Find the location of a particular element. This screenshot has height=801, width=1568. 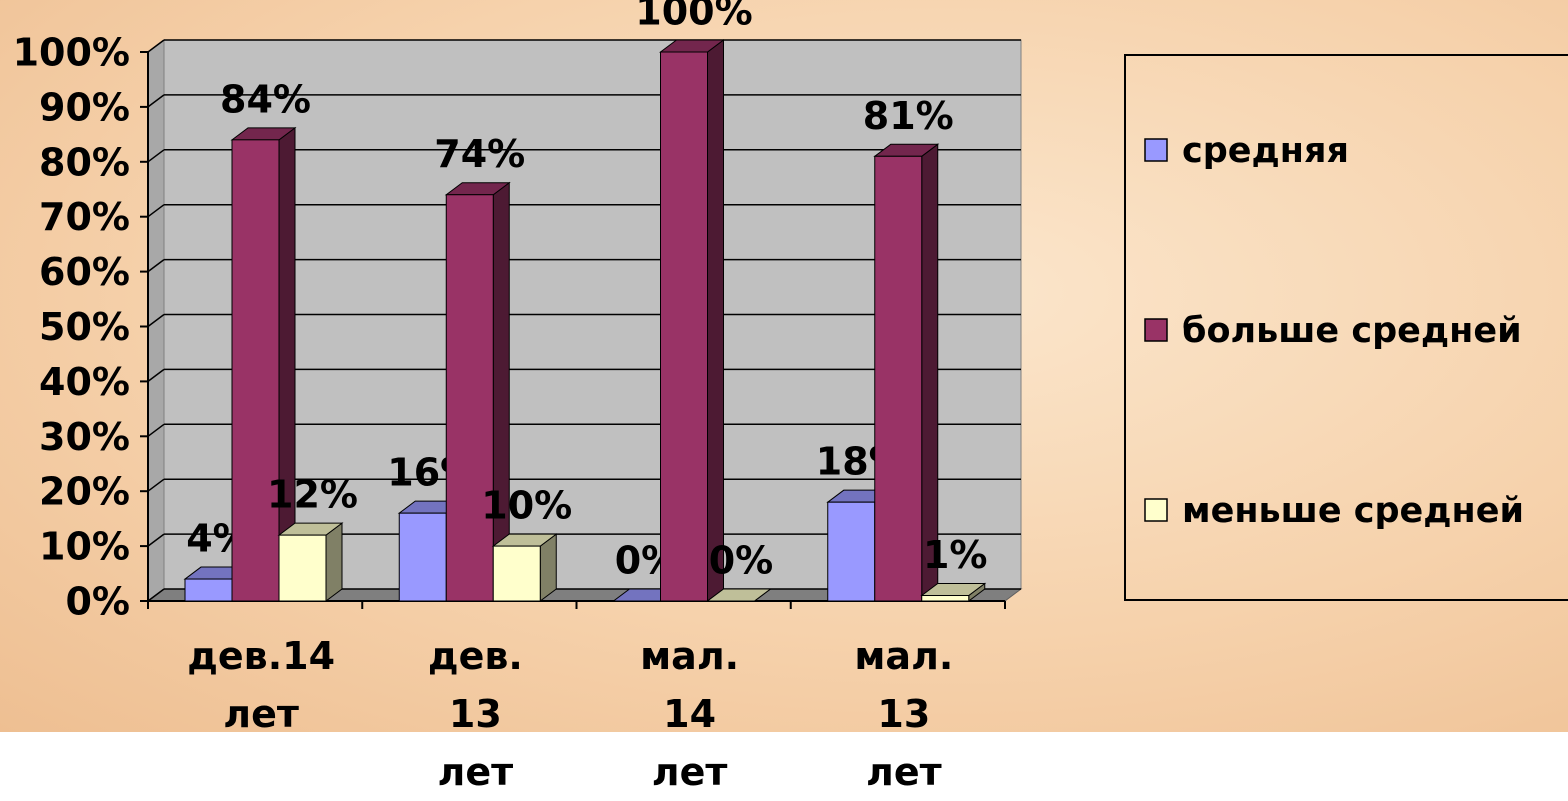

value-label: 1% is located at coordinates (955, 555).